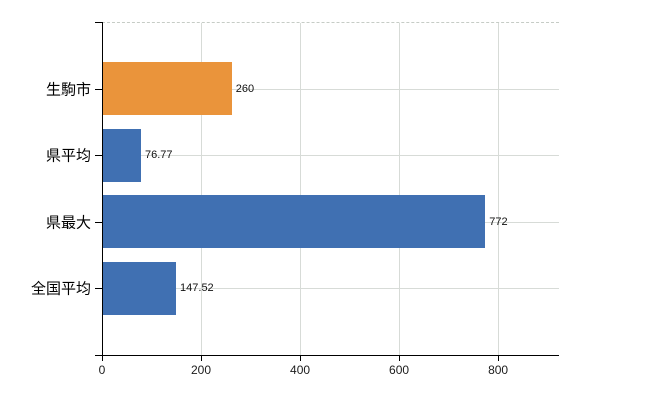  Describe the element at coordinates (399, 370) in the screenshot. I see `x-tick-label: 600` at that location.